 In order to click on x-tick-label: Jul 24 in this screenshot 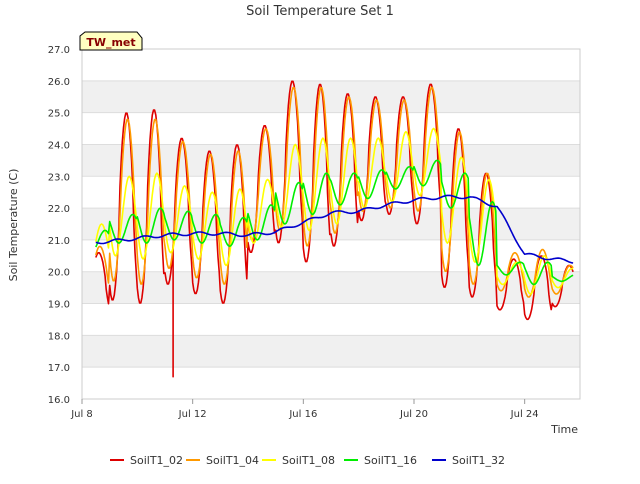, I will do `click(524, 414)`.